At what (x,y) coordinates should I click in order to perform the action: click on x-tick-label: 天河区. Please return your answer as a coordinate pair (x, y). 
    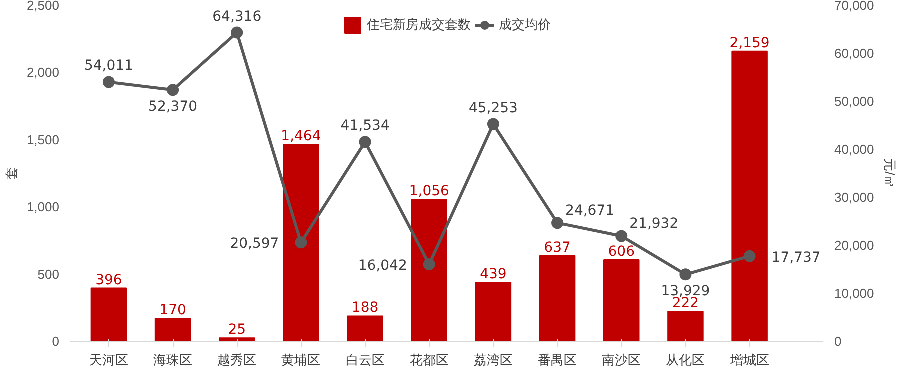
    Looking at the image, I should click on (108, 360).